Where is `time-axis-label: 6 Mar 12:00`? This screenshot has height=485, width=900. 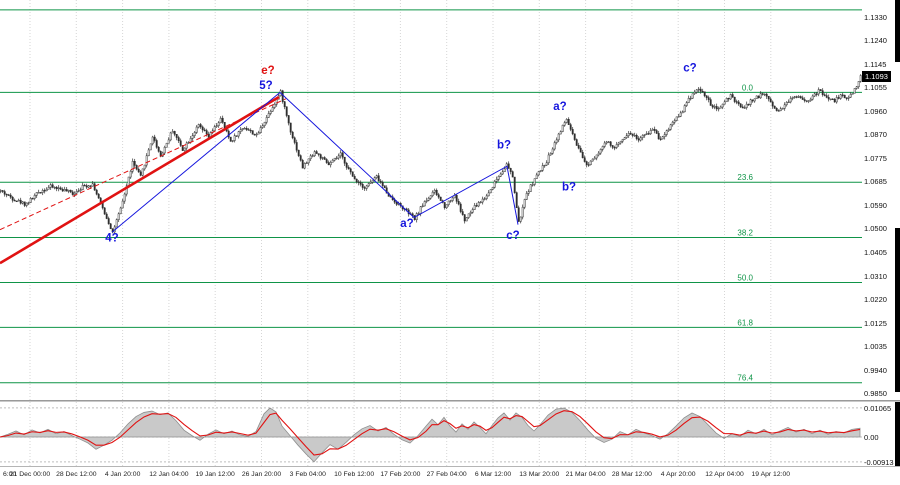
time-axis-label: 6 Mar 12:00 is located at coordinates (493, 474).